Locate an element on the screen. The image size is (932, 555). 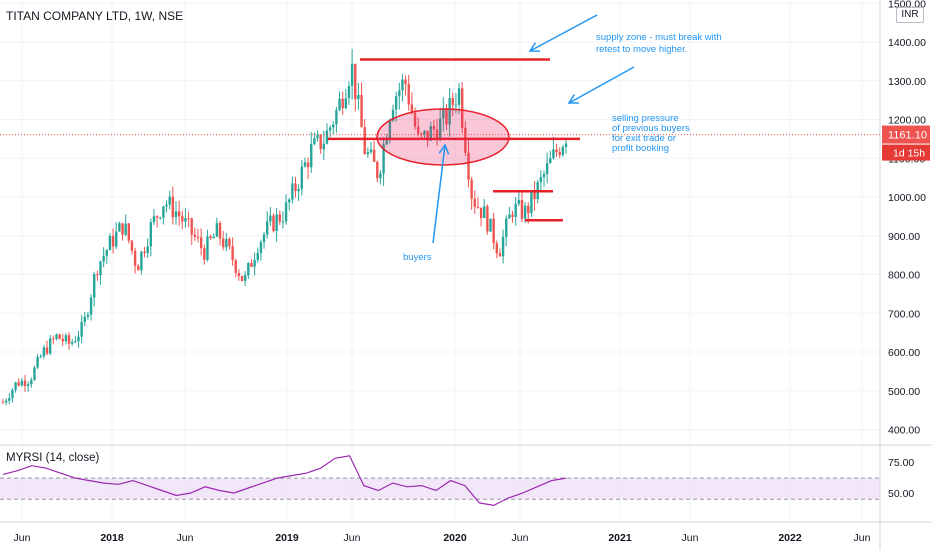
rsi-line is located at coordinates (284, 481).